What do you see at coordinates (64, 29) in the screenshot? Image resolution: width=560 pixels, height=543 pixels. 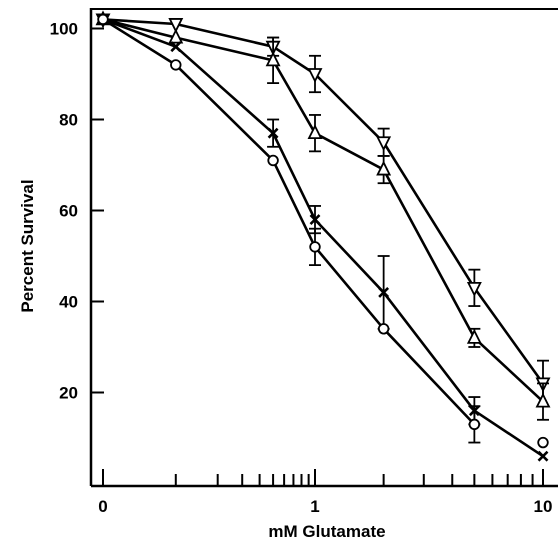 I see `y-tick-label-4: 100` at bounding box center [64, 29].